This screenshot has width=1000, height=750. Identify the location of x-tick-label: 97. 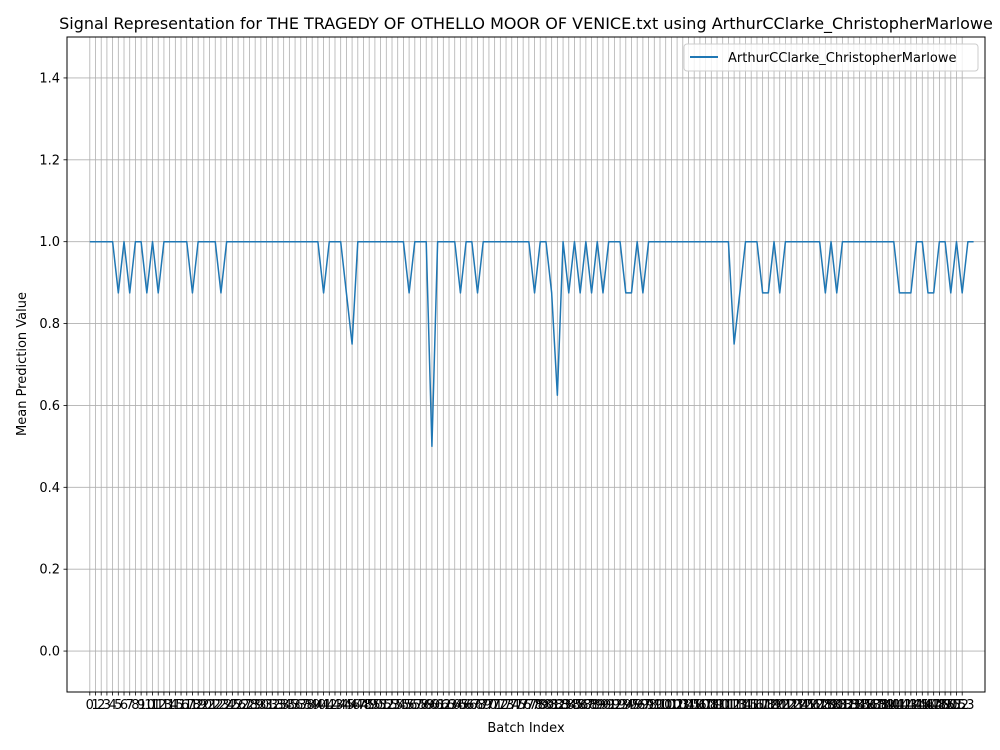
(643, 705).